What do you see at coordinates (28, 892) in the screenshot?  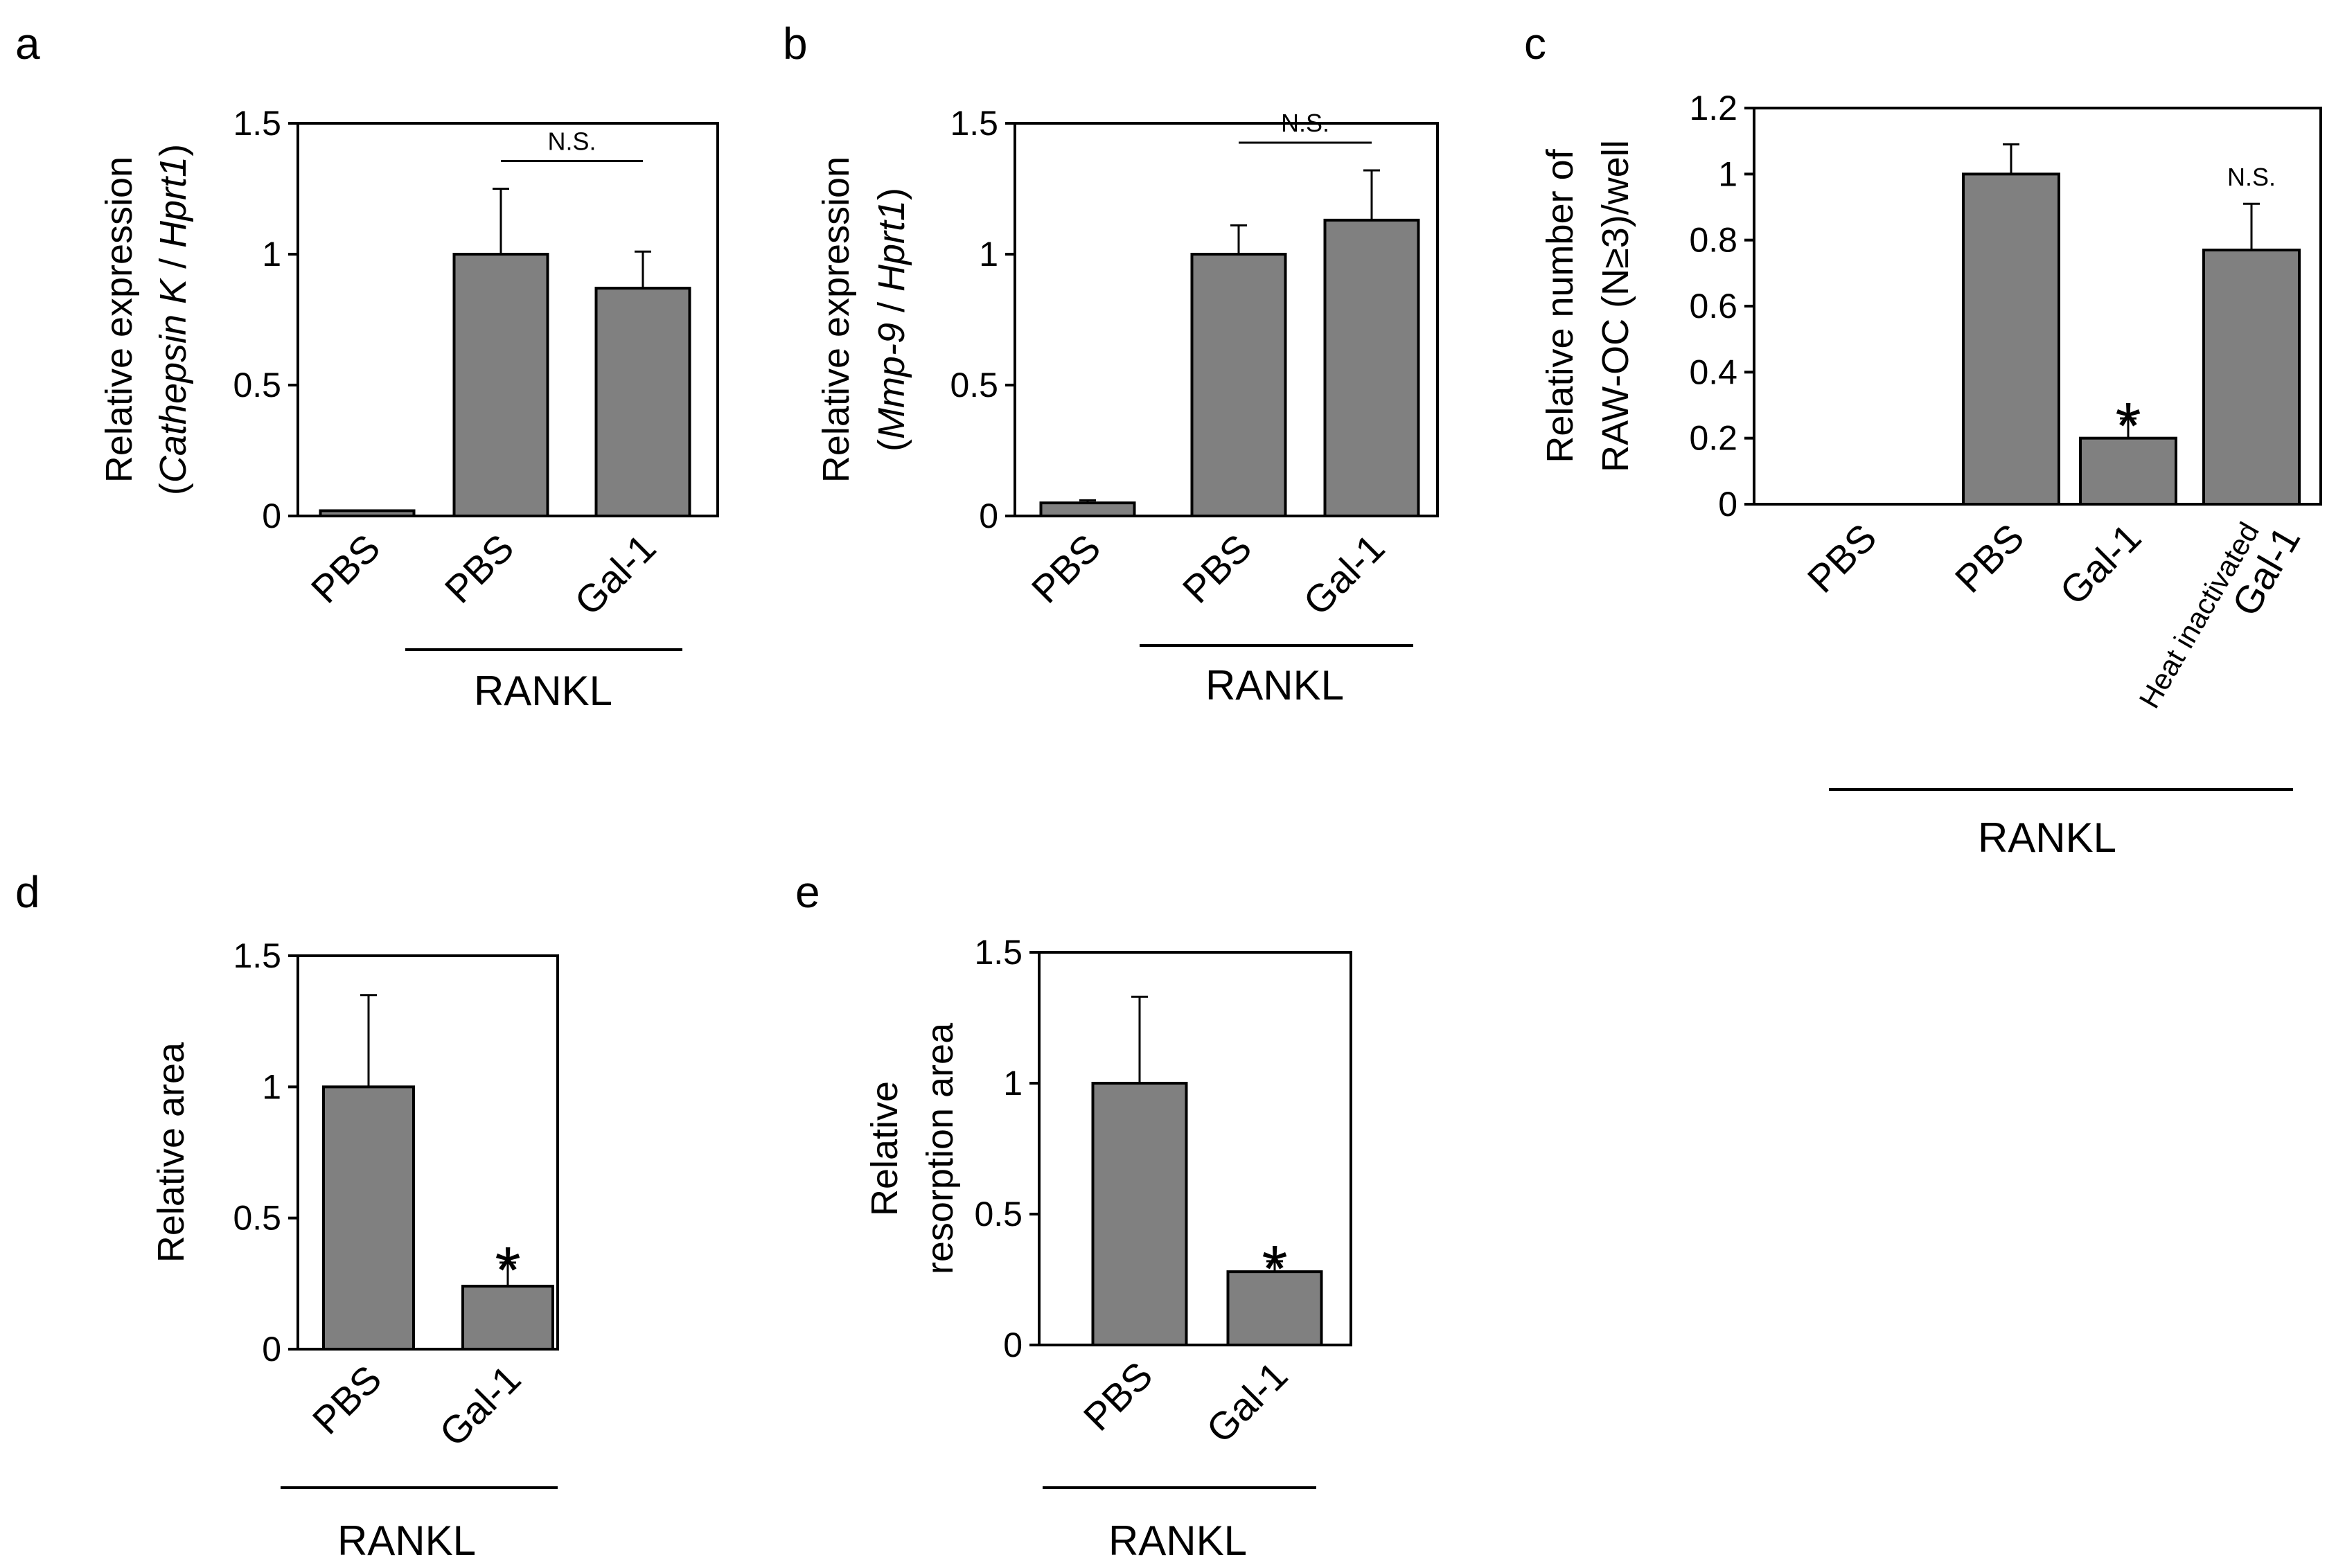 I see `panel-letter: d` at bounding box center [28, 892].